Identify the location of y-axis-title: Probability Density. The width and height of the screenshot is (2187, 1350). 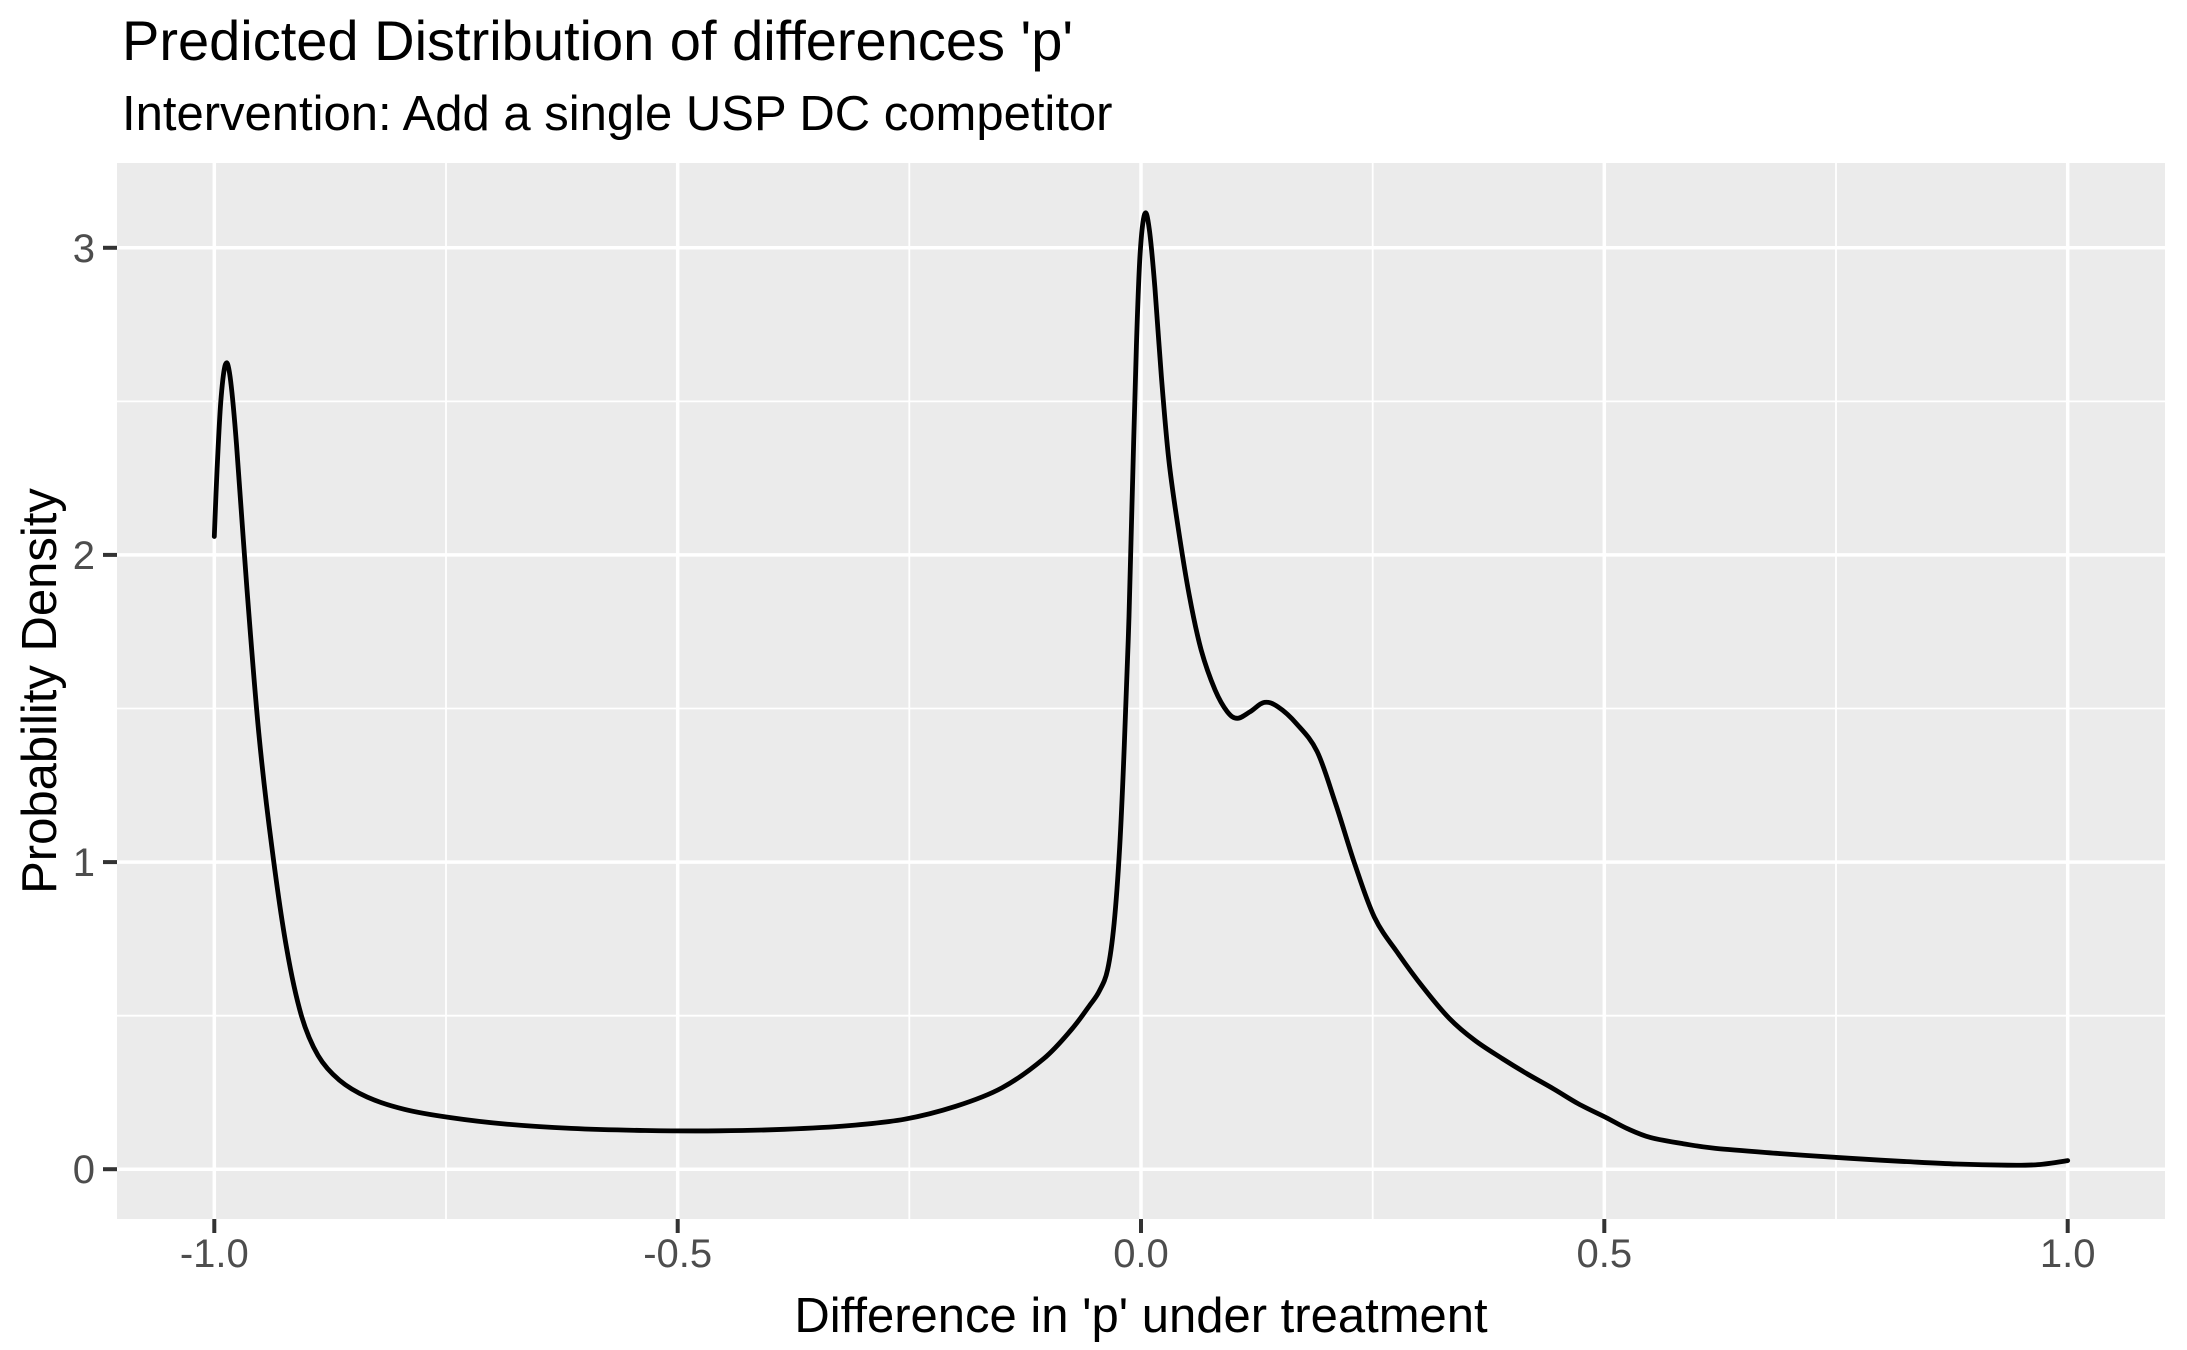
(40, 691).